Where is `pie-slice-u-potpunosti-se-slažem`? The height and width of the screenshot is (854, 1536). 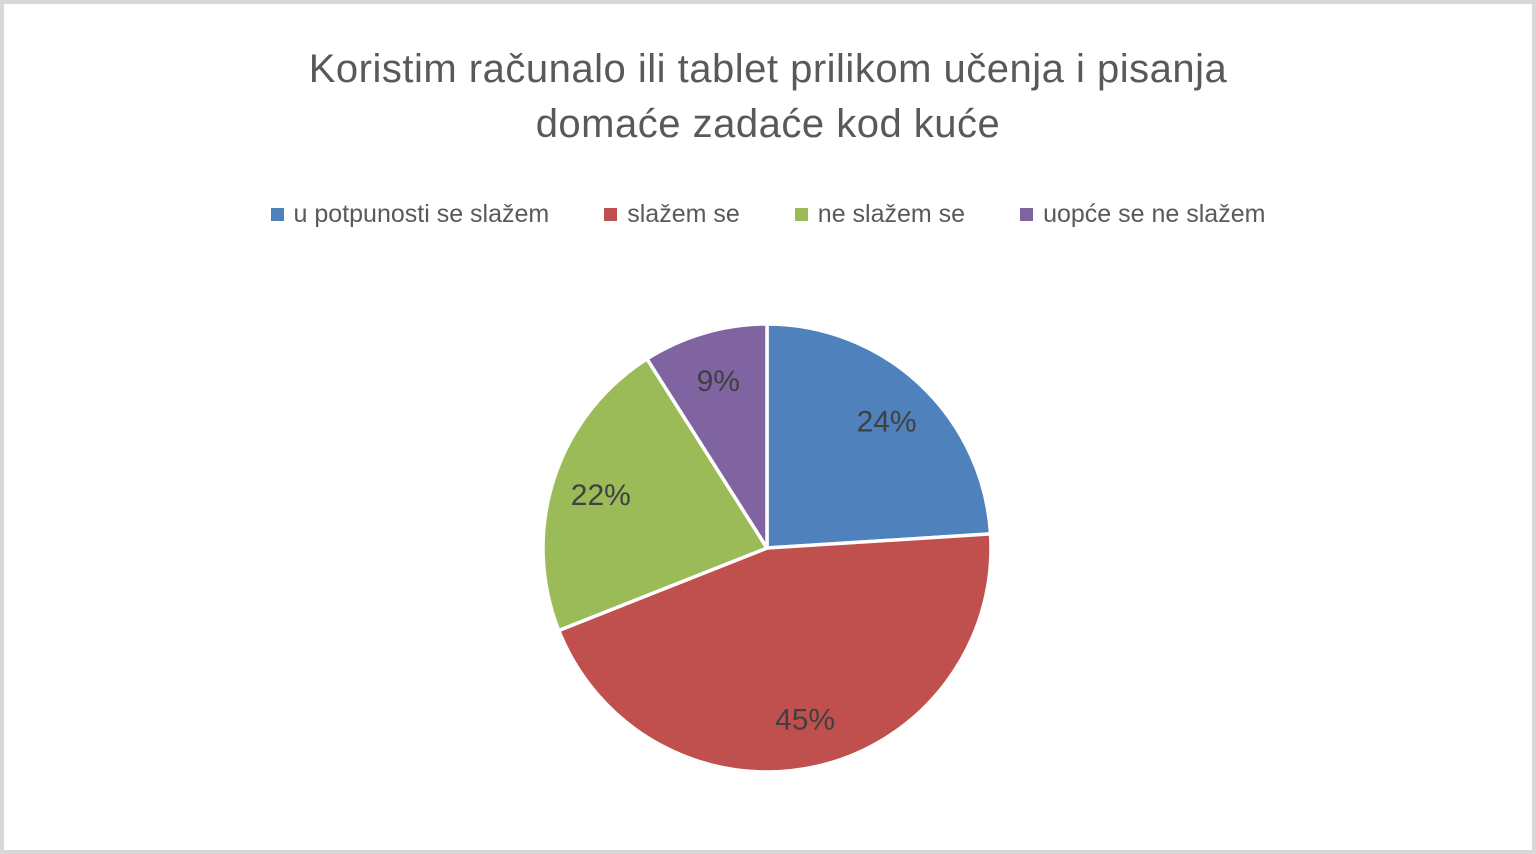 pie-slice-u-potpunosti-se-slažem is located at coordinates (879, 436).